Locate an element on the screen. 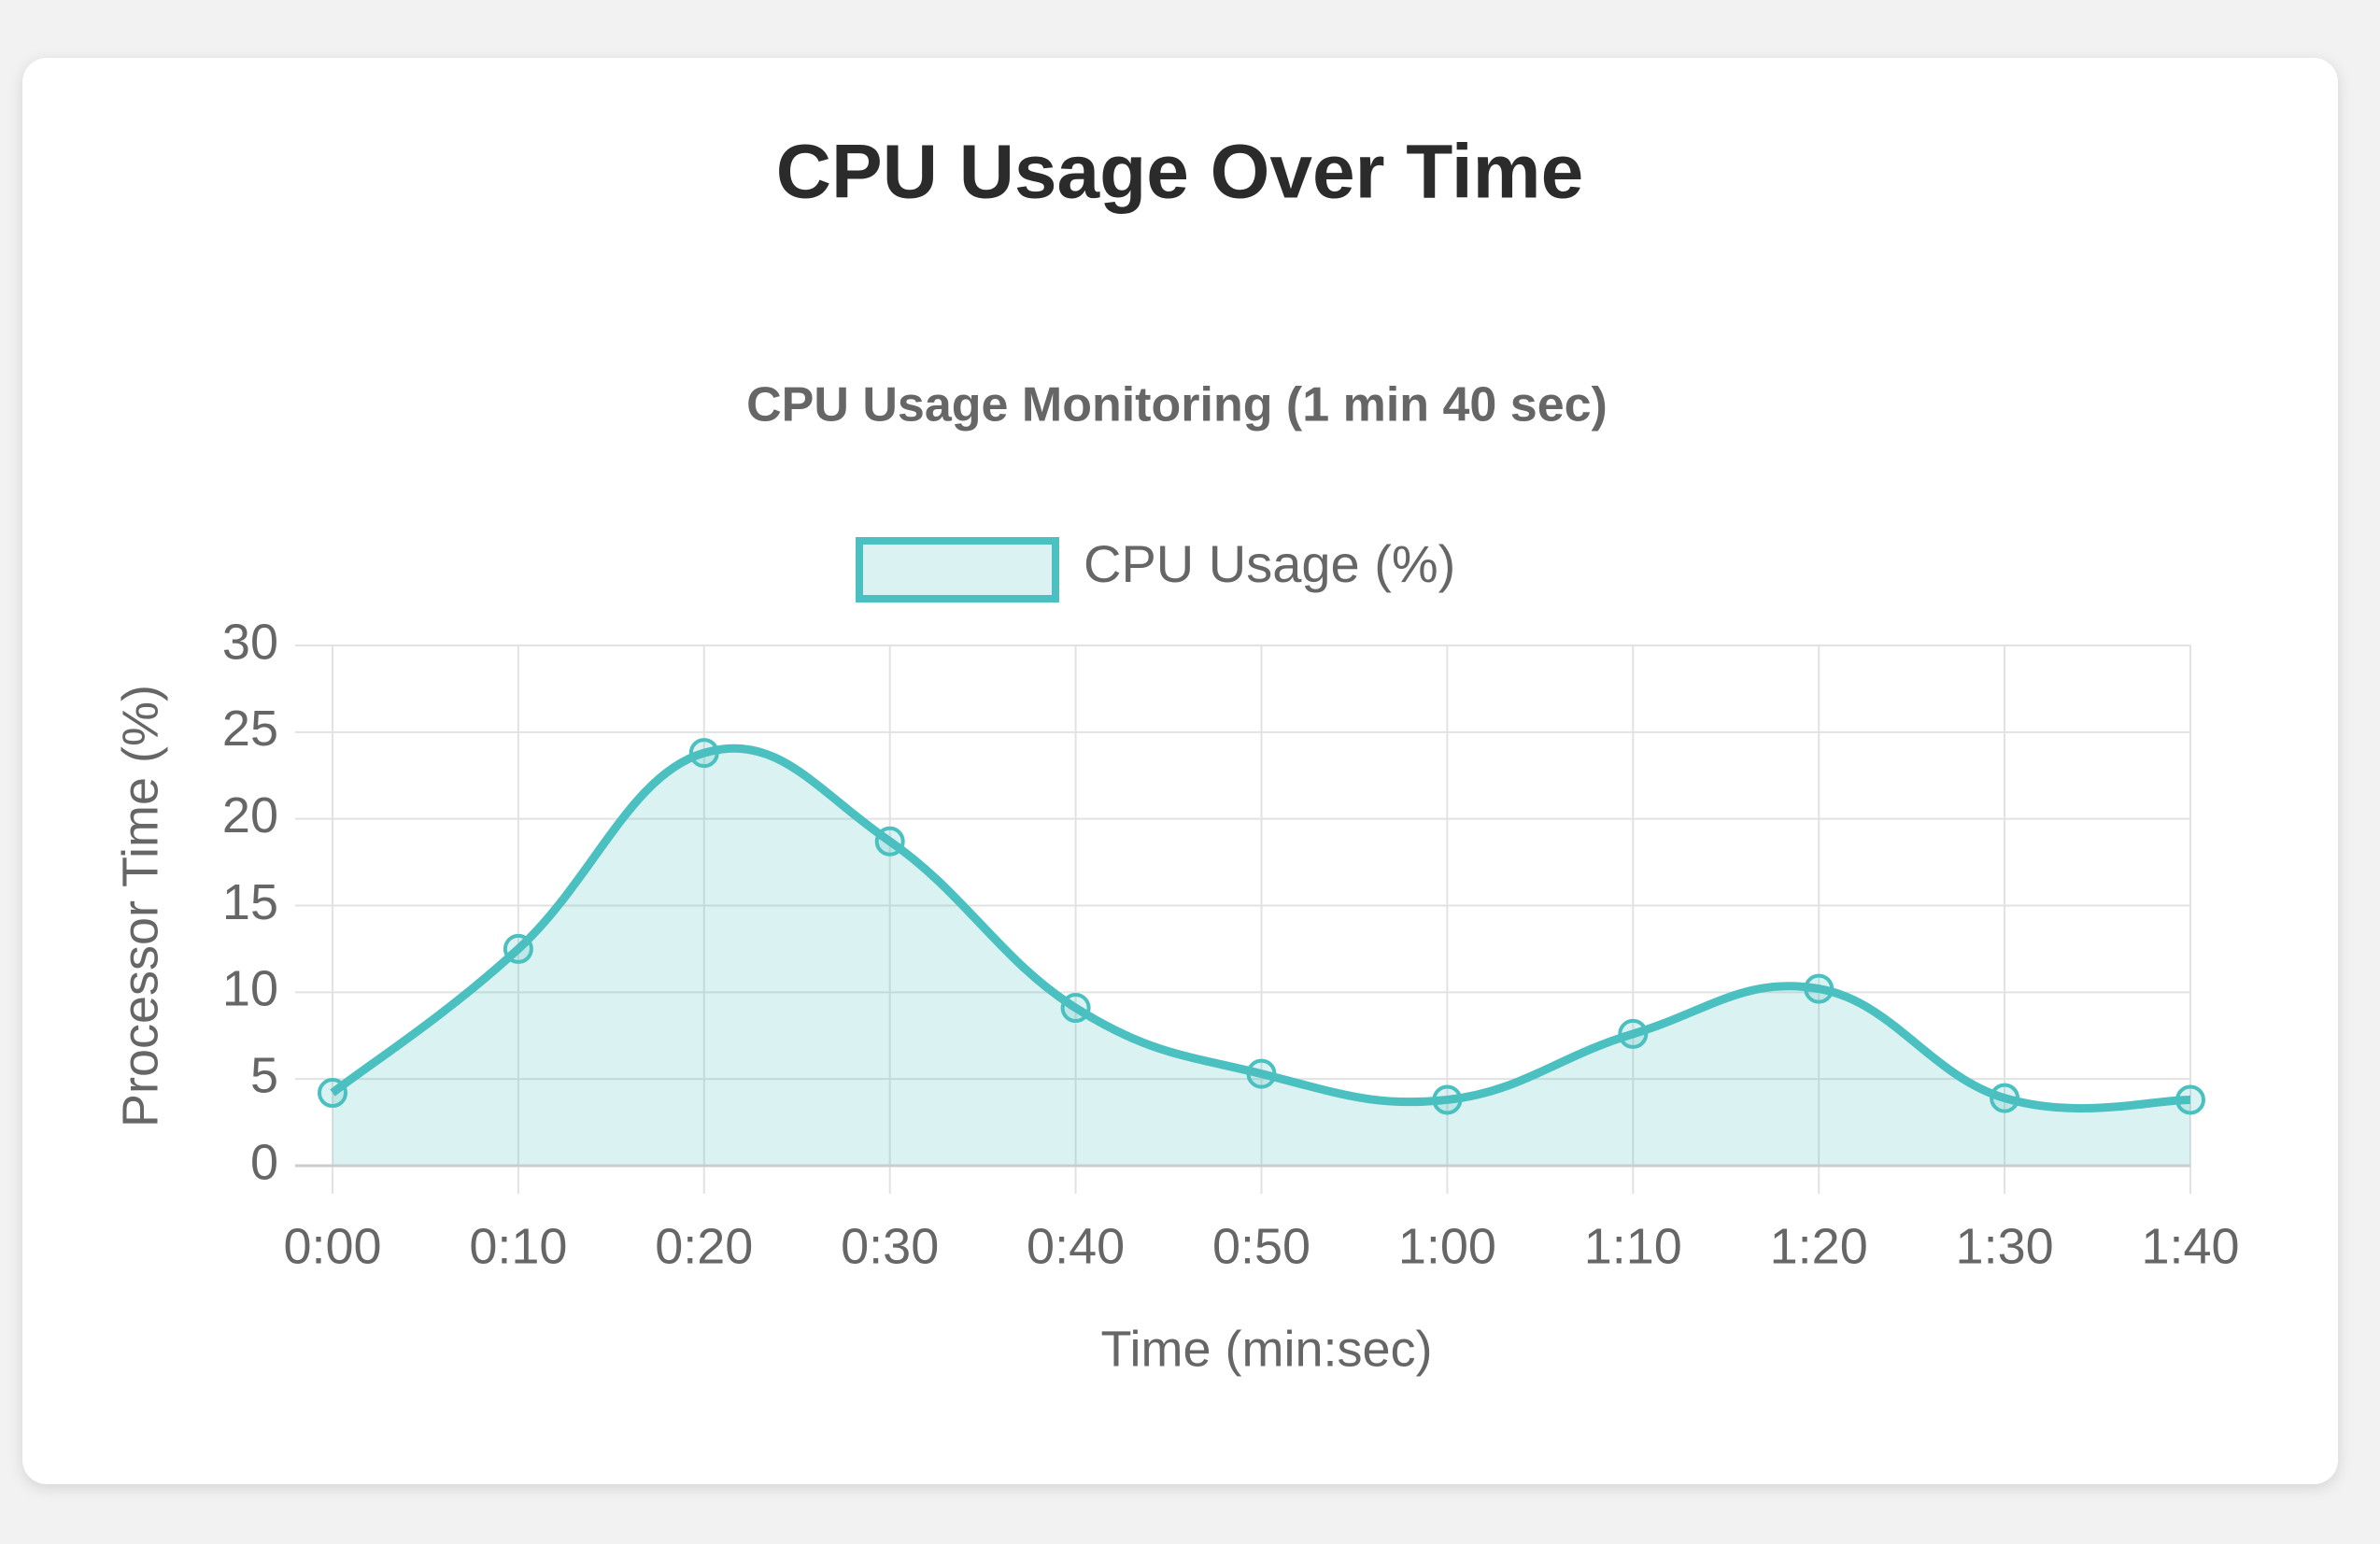 The width and height of the screenshot is (2380, 1544). x-tick-label: 0:50 is located at coordinates (1261, 1246).